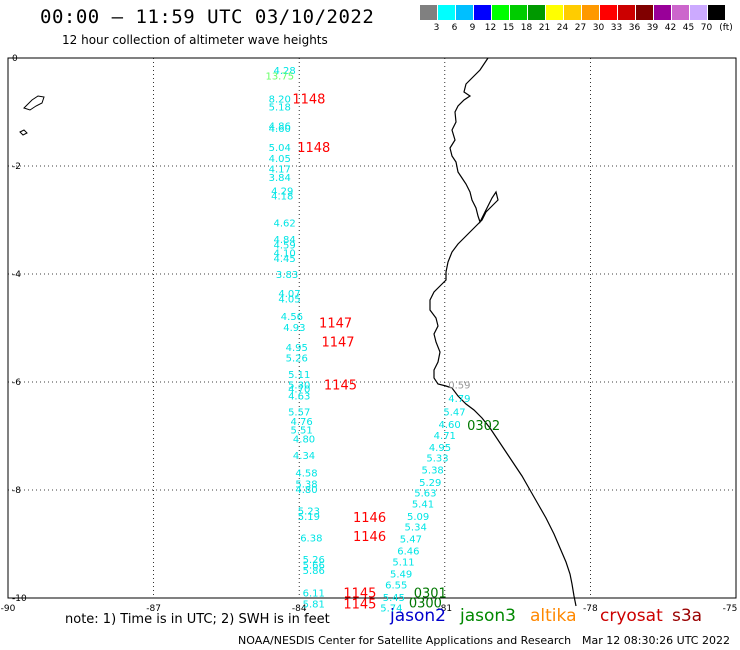 Image resolution: width=740 pixels, height=650 pixels. What do you see at coordinates (706, 28) in the screenshot?
I see `colorbar-tick-label: 70` at bounding box center [706, 28].